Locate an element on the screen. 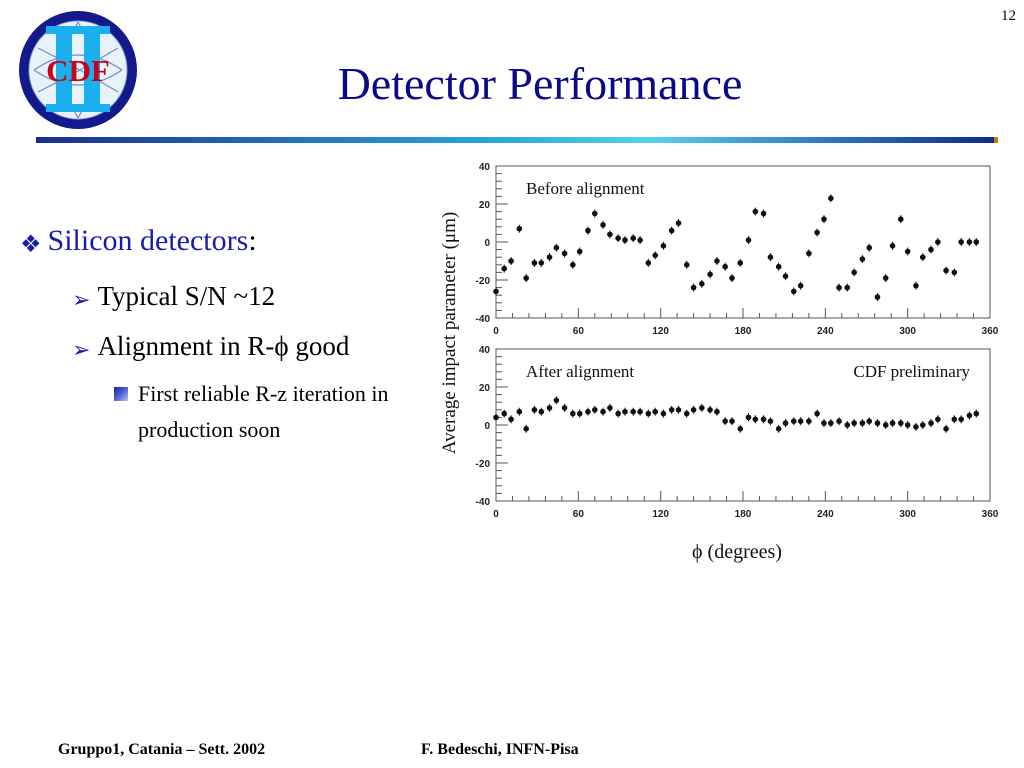 Image resolution: width=1024 pixels, height=768 pixels. panel-label: Before alignment is located at coordinates (585, 188).